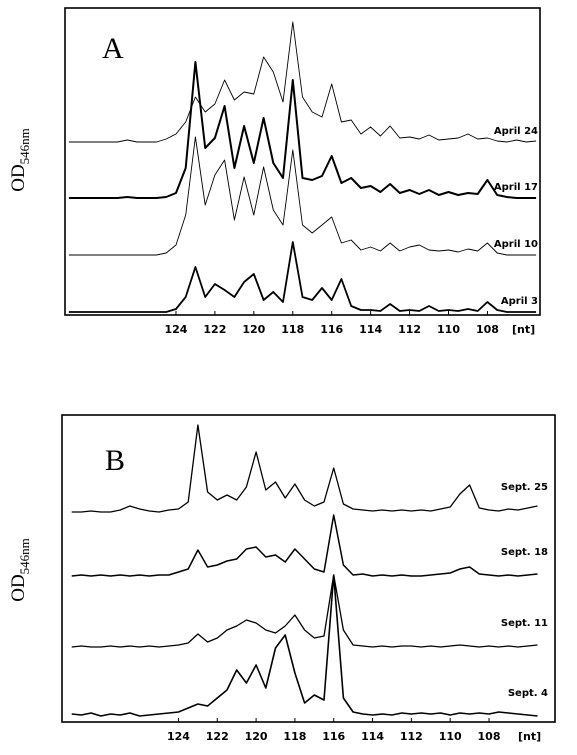  I want to click on trace-label: April 3, so click(519, 301).